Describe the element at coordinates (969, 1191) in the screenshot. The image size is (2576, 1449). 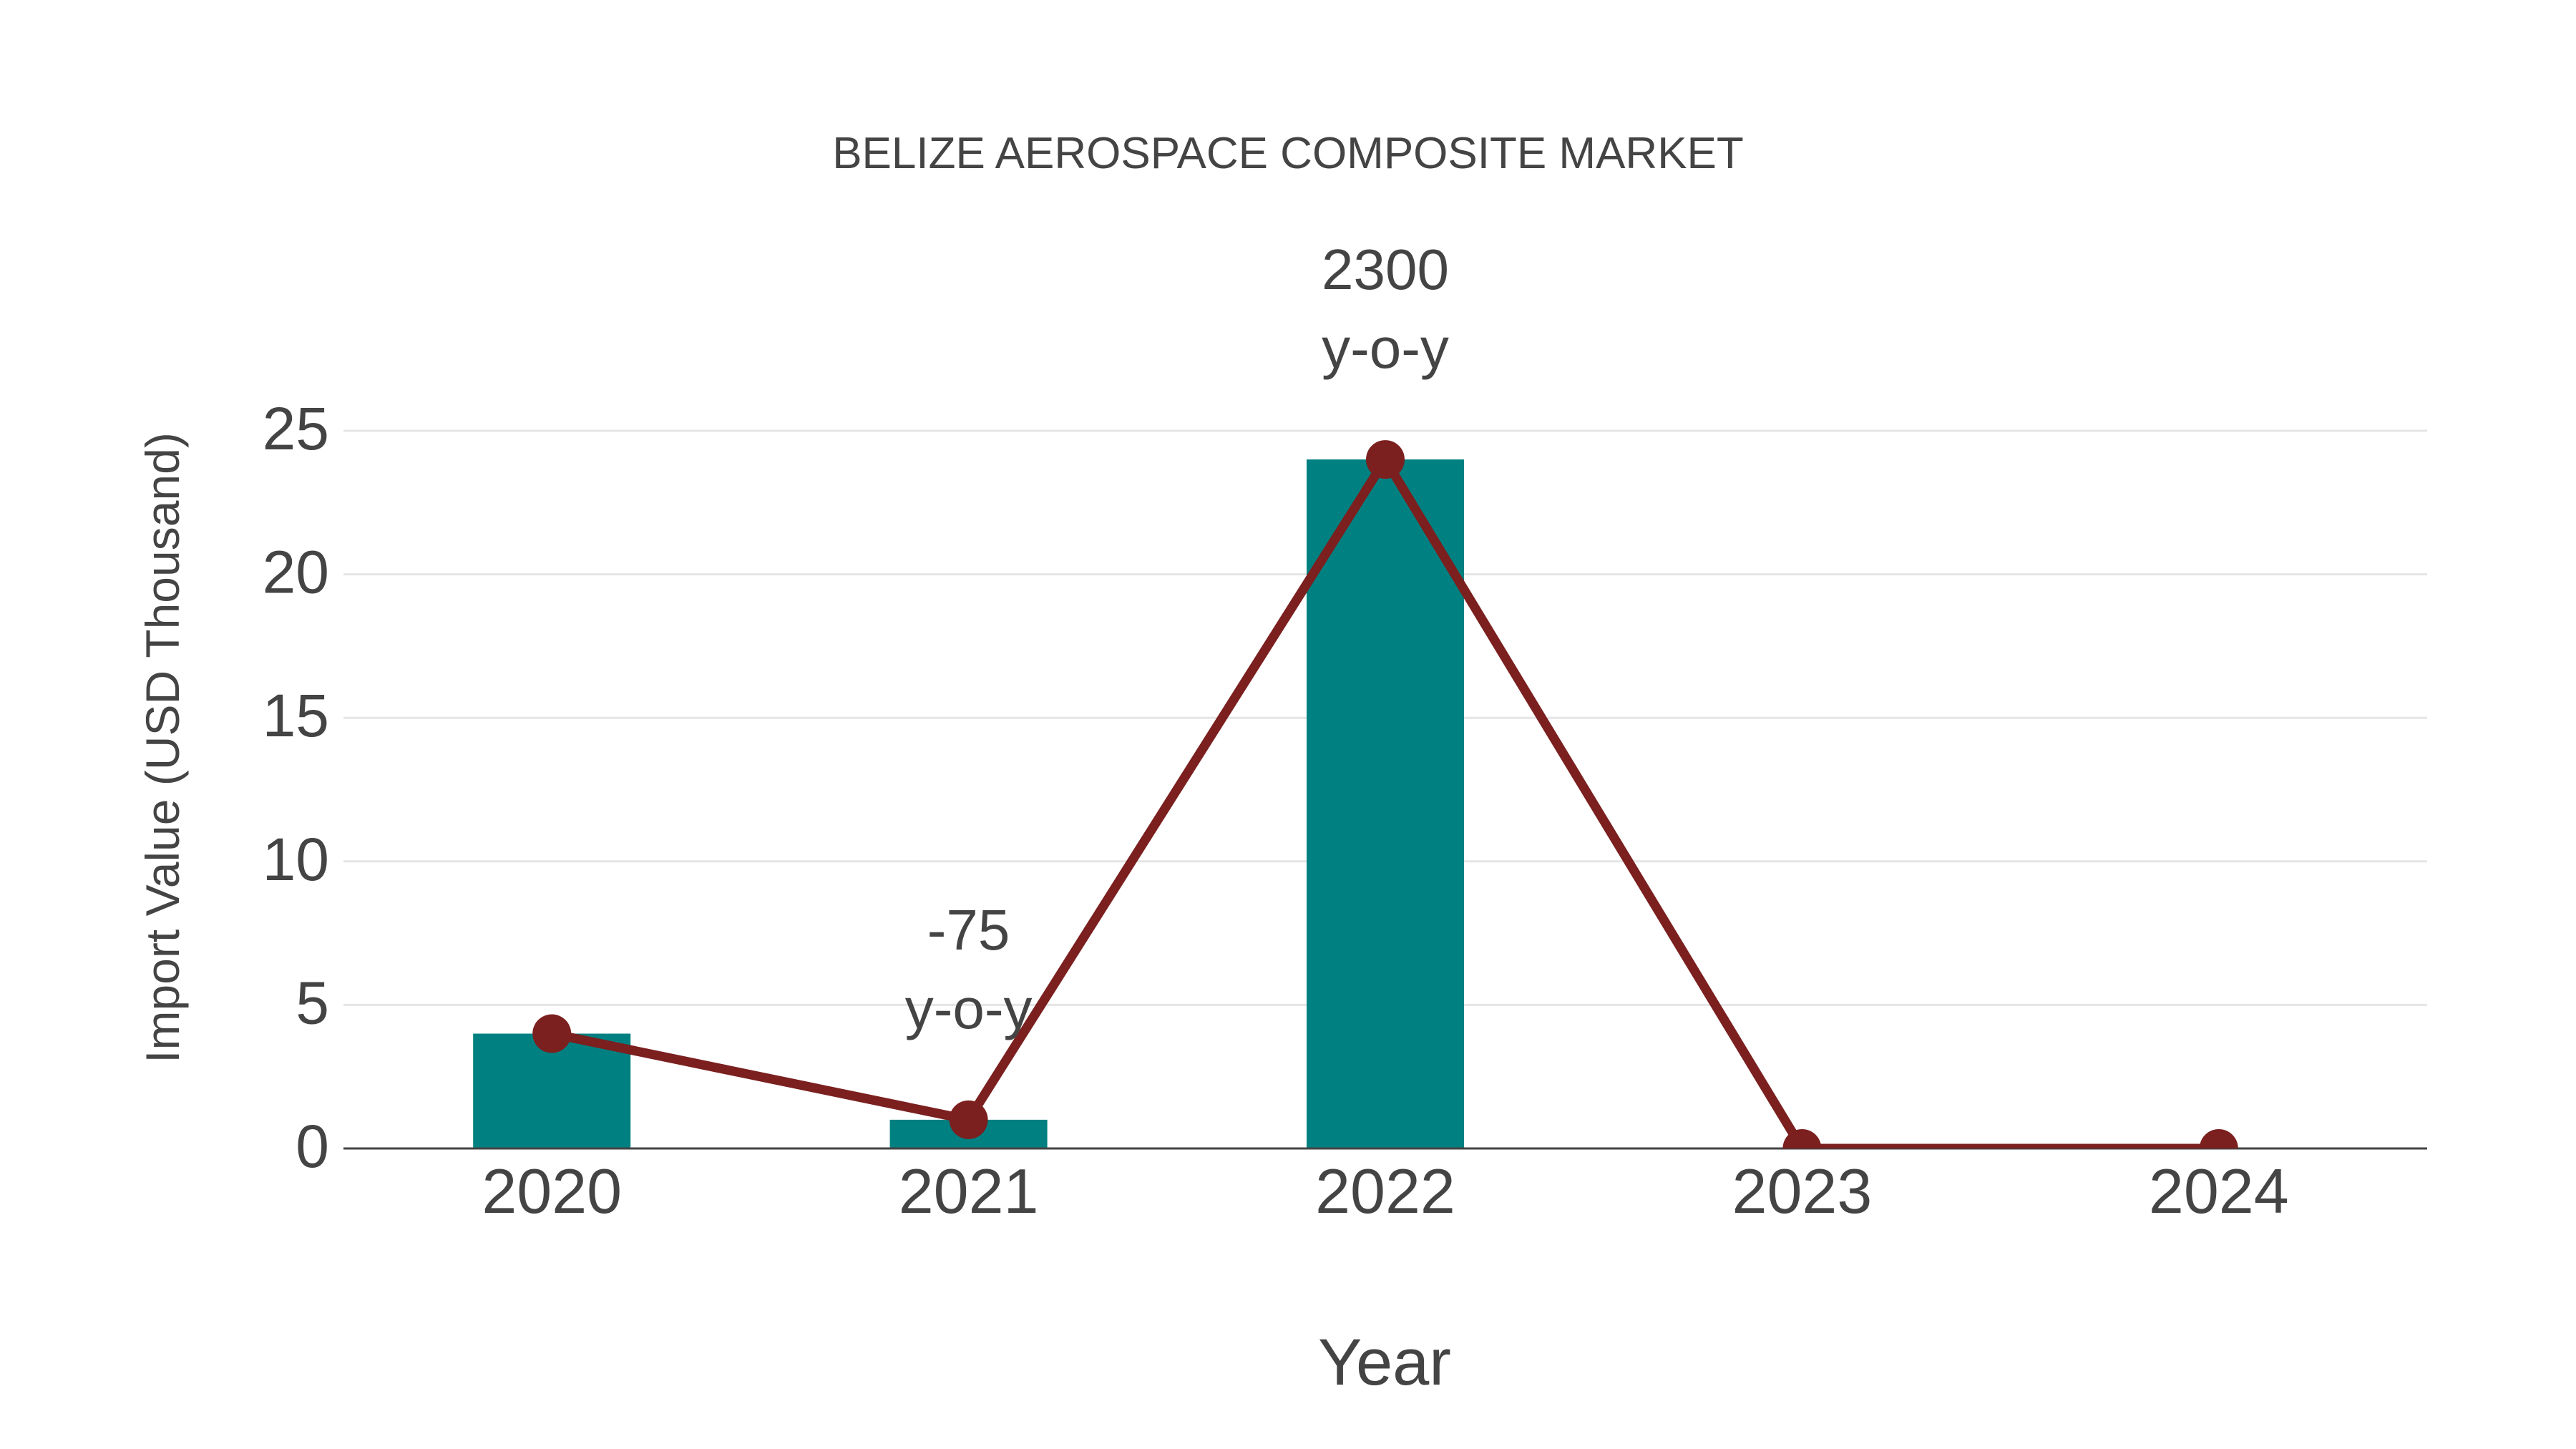
I see `x-tick-label: 2021` at that location.